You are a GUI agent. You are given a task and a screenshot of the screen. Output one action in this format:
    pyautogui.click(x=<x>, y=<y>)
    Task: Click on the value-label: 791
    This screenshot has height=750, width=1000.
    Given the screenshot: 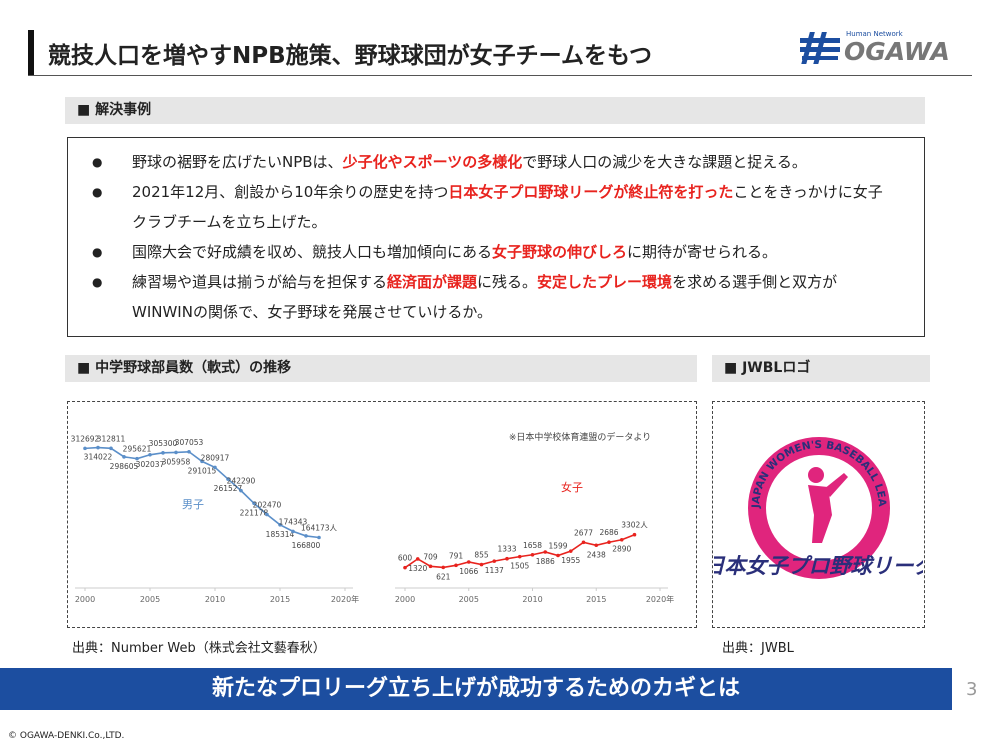 What is the action you would take?
    pyautogui.click(x=456, y=555)
    